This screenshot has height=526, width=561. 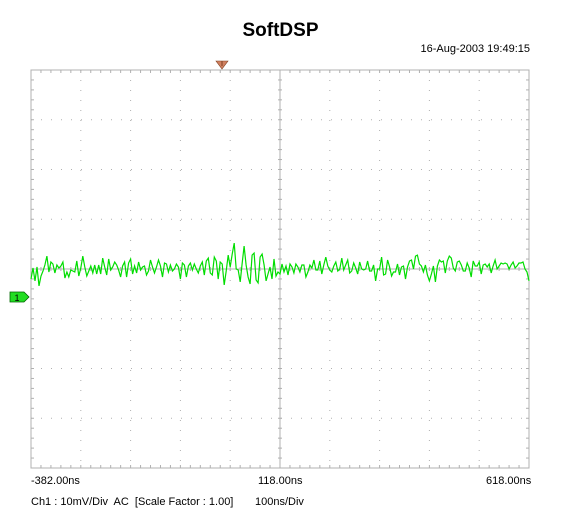 What do you see at coordinates (509, 481) in the screenshot?
I see `x-tick-label: 618.00ns` at bounding box center [509, 481].